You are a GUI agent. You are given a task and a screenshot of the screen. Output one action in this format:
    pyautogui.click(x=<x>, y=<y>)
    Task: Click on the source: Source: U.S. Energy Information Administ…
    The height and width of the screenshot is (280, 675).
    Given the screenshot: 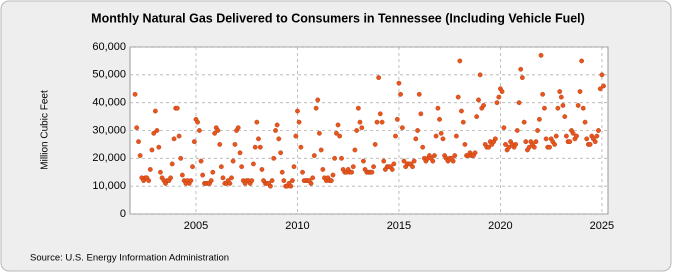 What is the action you would take?
    pyautogui.click(x=129, y=258)
    